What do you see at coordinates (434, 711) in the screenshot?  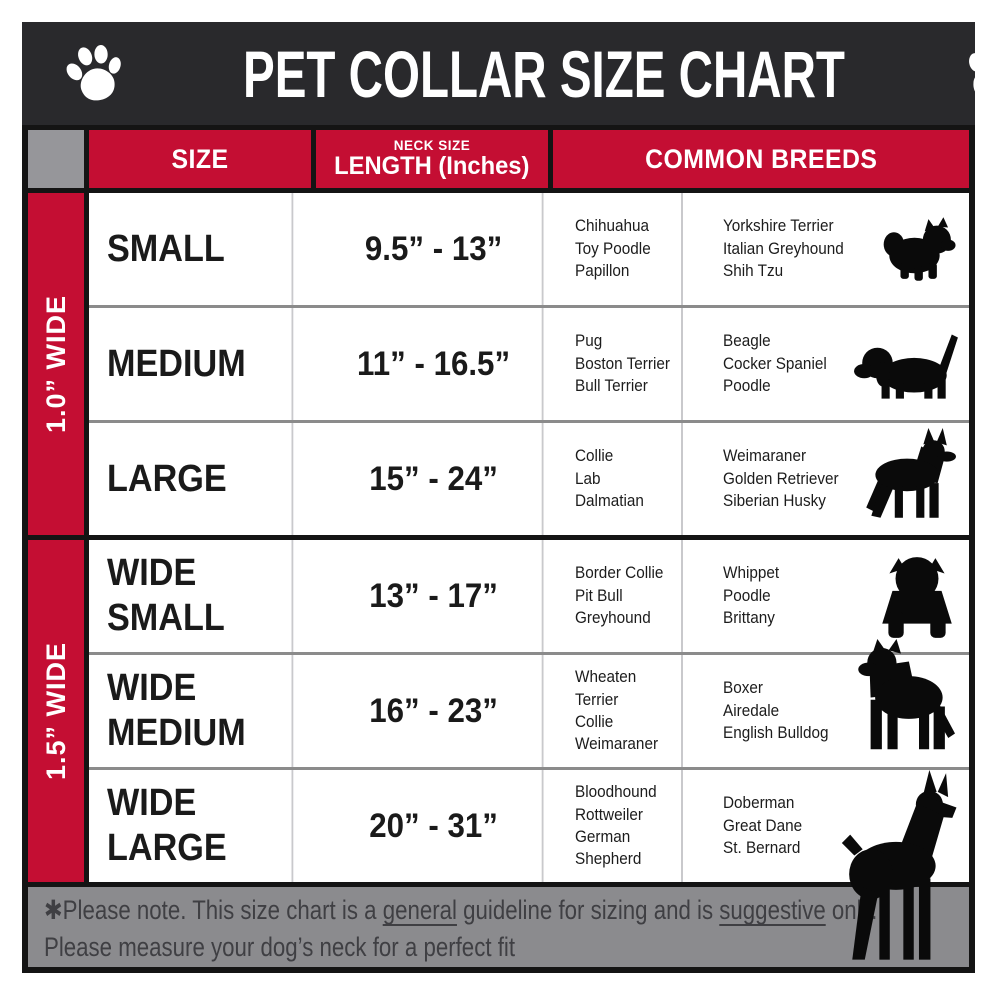 I see `neck-length-value: 16” - 23”` at bounding box center [434, 711].